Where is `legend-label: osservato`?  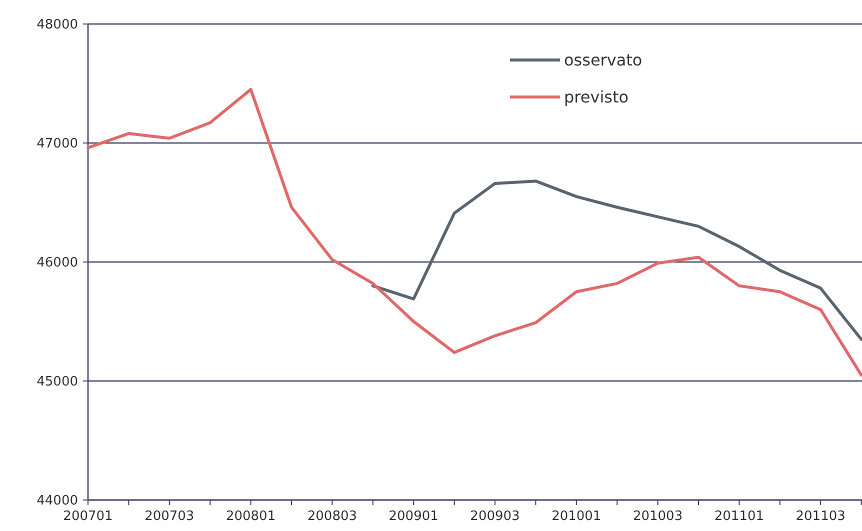 legend-label: osservato is located at coordinates (603, 60).